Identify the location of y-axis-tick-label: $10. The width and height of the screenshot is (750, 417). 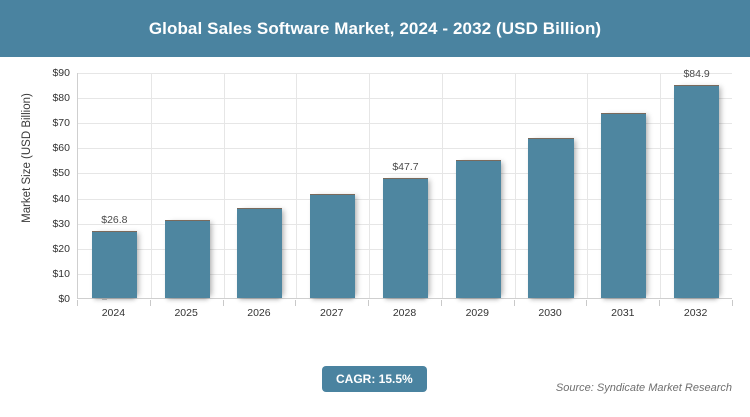
(61, 273).